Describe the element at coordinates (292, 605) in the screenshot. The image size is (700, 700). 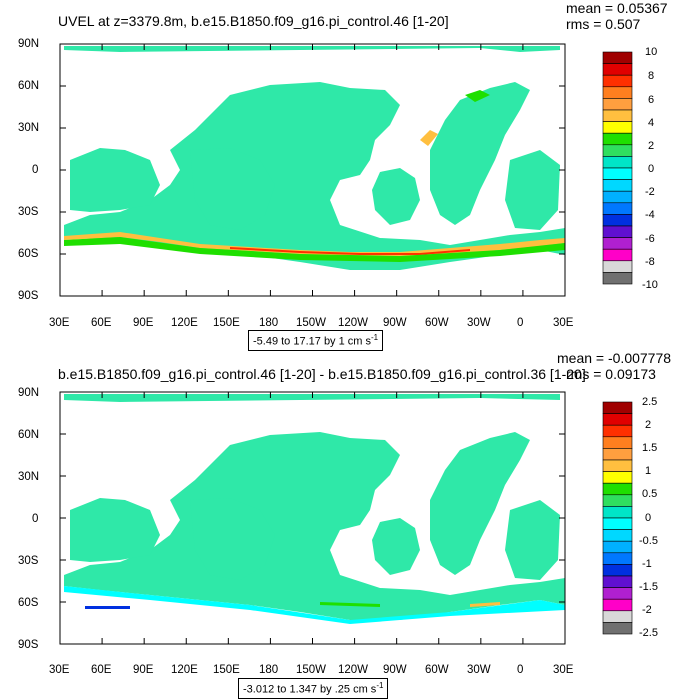
I see `panel-2-anomalies` at that location.